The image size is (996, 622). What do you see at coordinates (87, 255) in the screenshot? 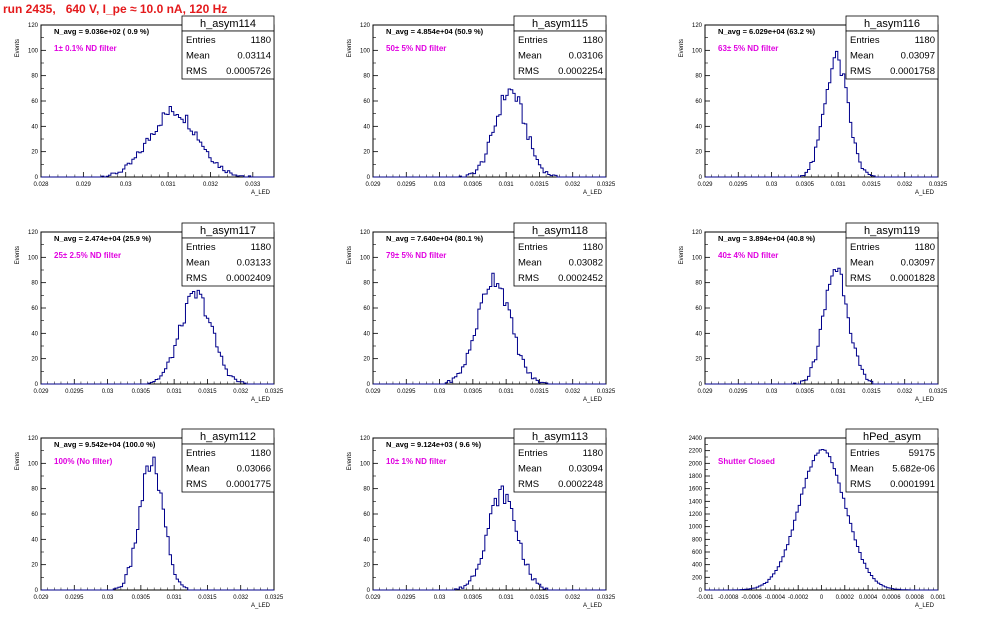
I see `filter-label: 25± 2.5% ND filter` at bounding box center [87, 255].